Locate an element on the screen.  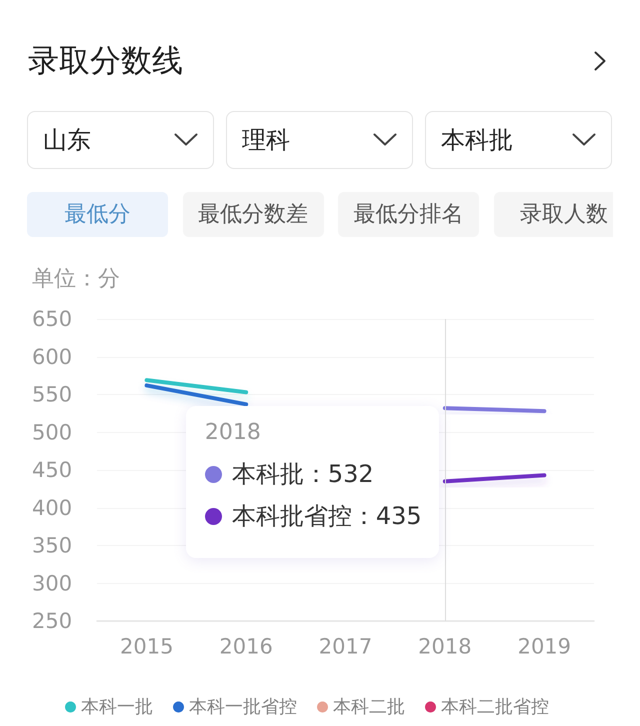
legend-label: 本科一批 is located at coordinates (117, 707).